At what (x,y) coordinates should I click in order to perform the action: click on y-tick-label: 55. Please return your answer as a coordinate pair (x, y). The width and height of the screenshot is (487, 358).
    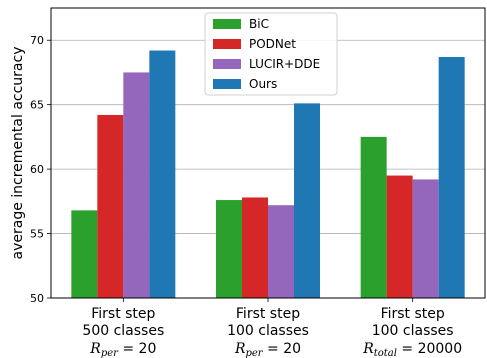
    Looking at the image, I should click on (37, 234).